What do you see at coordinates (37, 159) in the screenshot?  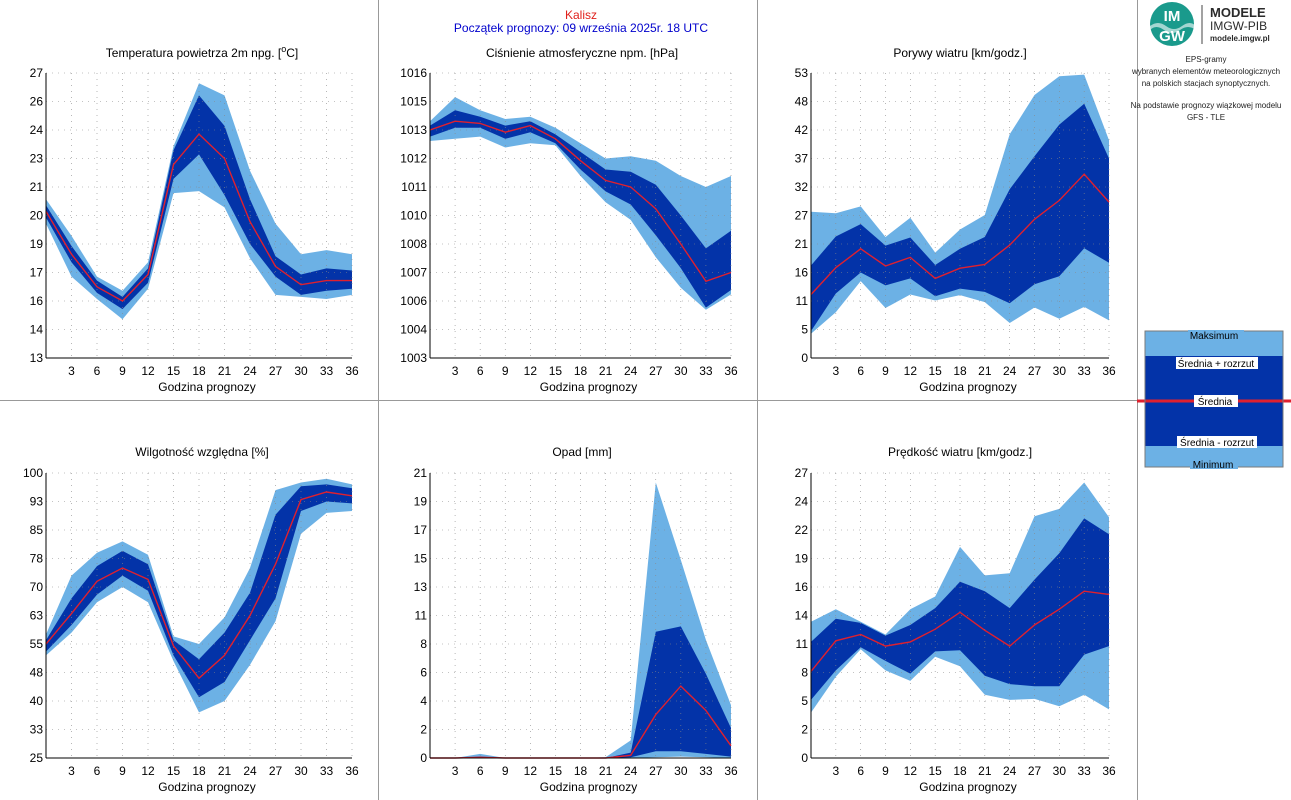 I see `y-tick-label: 23` at bounding box center [37, 159].